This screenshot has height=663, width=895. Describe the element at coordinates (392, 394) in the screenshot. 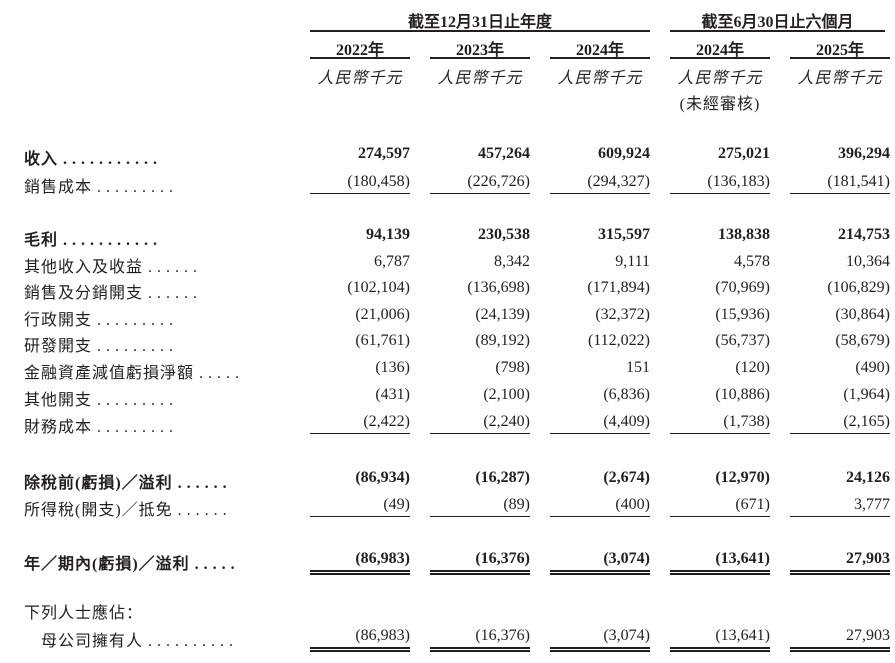

I see `row-value: (431)` at that location.